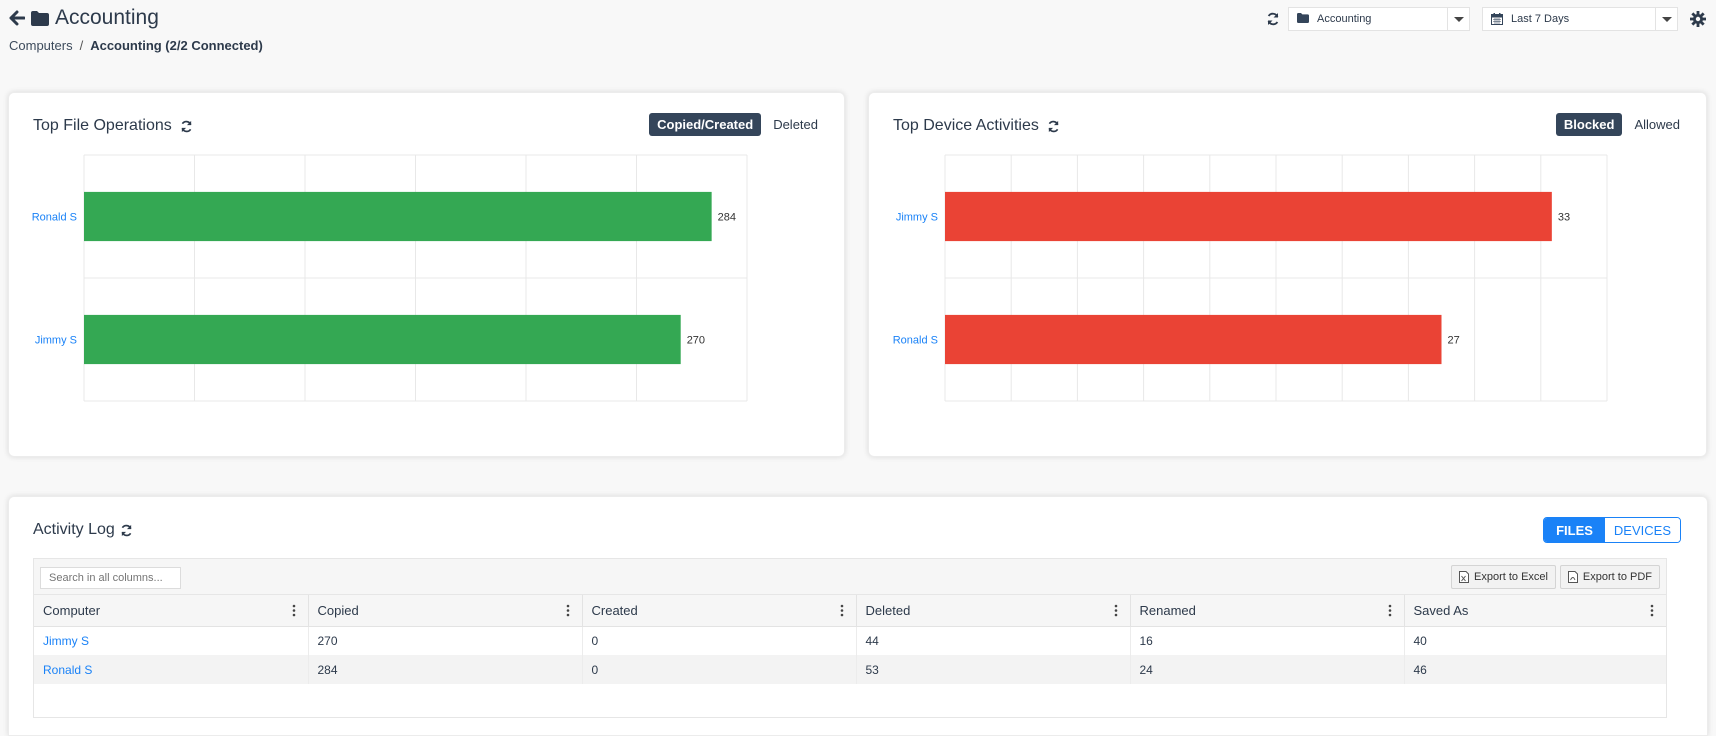 The width and height of the screenshot is (1716, 736). Describe the element at coordinates (17, 18) in the screenshot. I see `back-arrow-icon` at that location.